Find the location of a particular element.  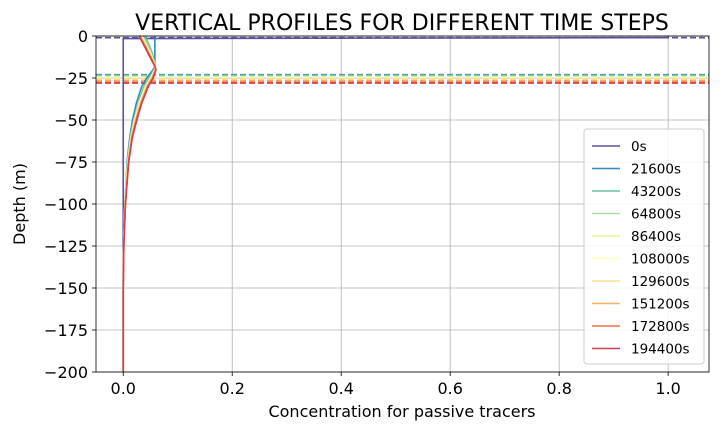

legend-entry: 108000s is located at coordinates (641, 260).